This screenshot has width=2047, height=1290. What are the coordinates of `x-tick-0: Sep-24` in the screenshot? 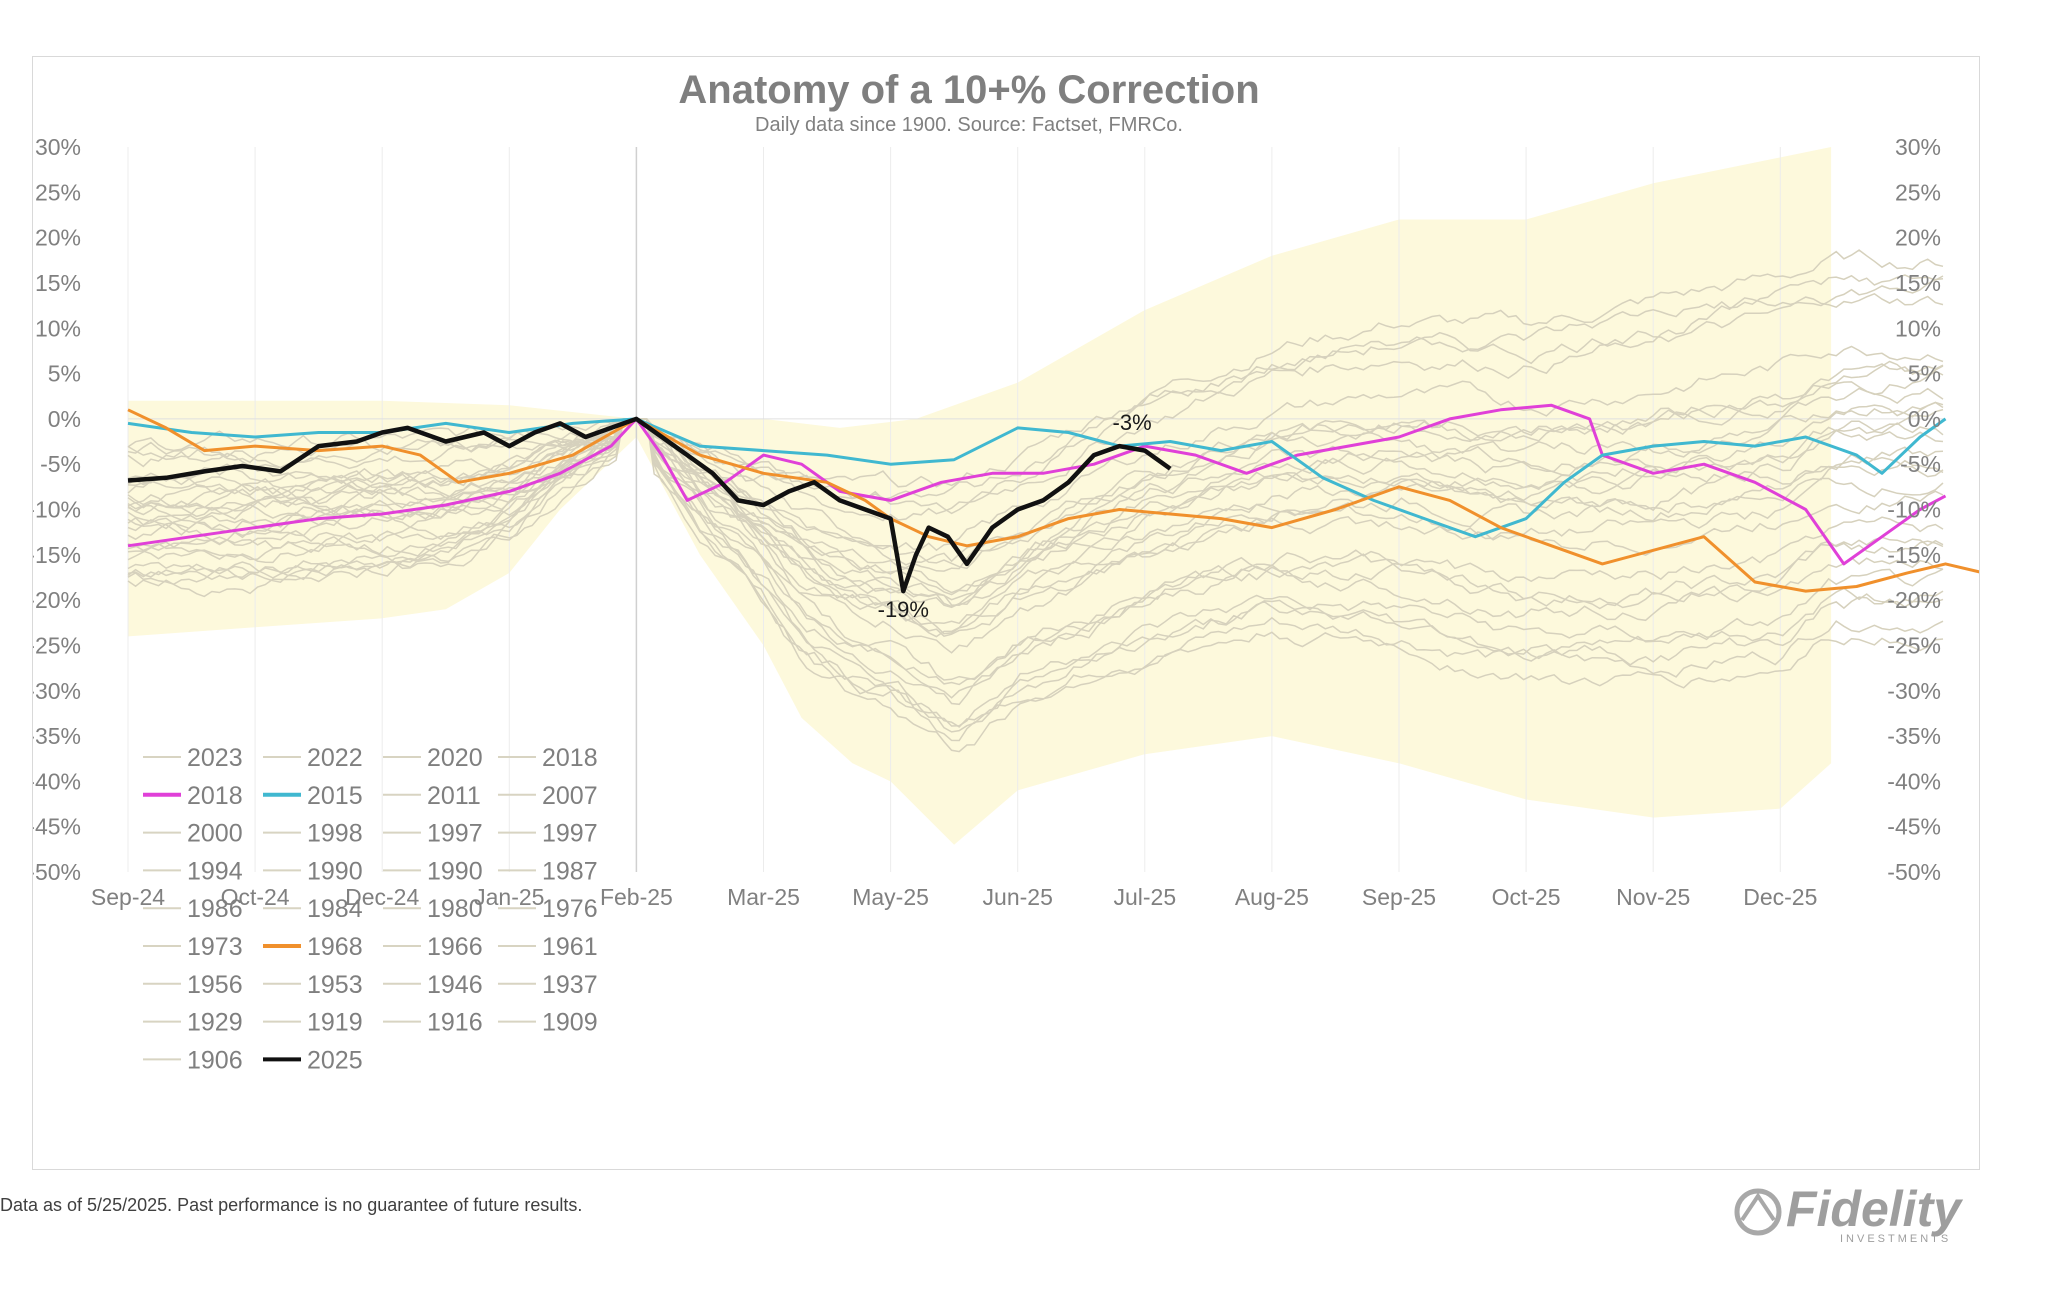 It's located at (128, 897).